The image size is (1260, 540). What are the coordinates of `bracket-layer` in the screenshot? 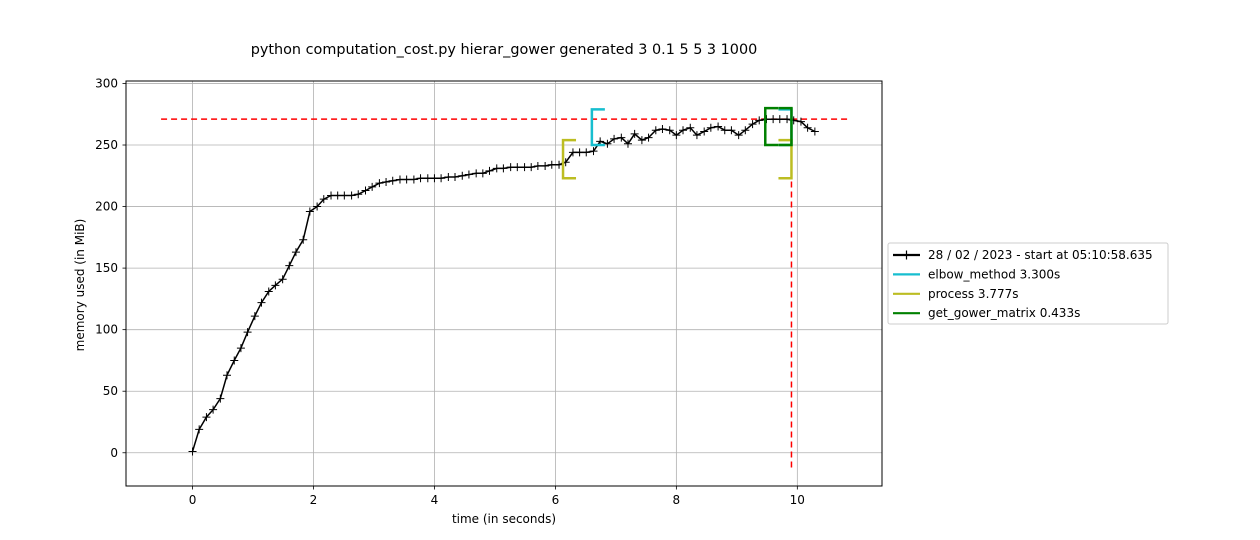 It's located at (677, 143).